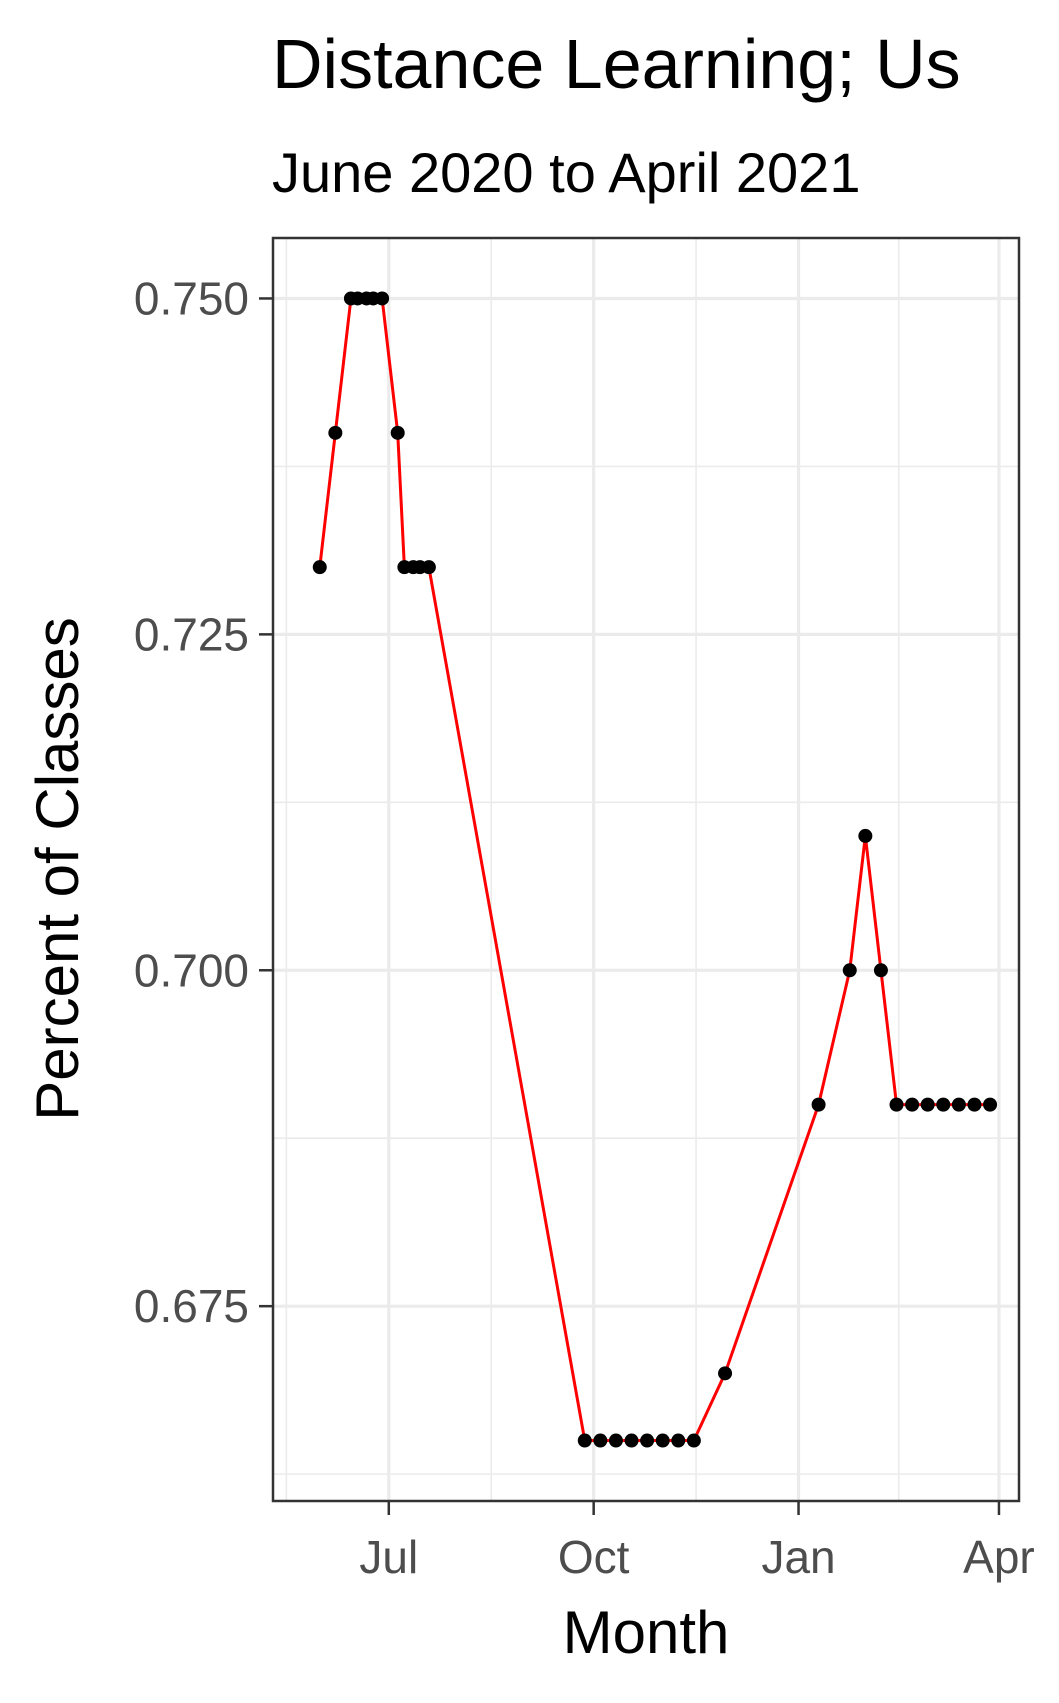 This screenshot has height=1703, width=1059. I want to click on y-tick-label: 0.700, so click(191, 970).